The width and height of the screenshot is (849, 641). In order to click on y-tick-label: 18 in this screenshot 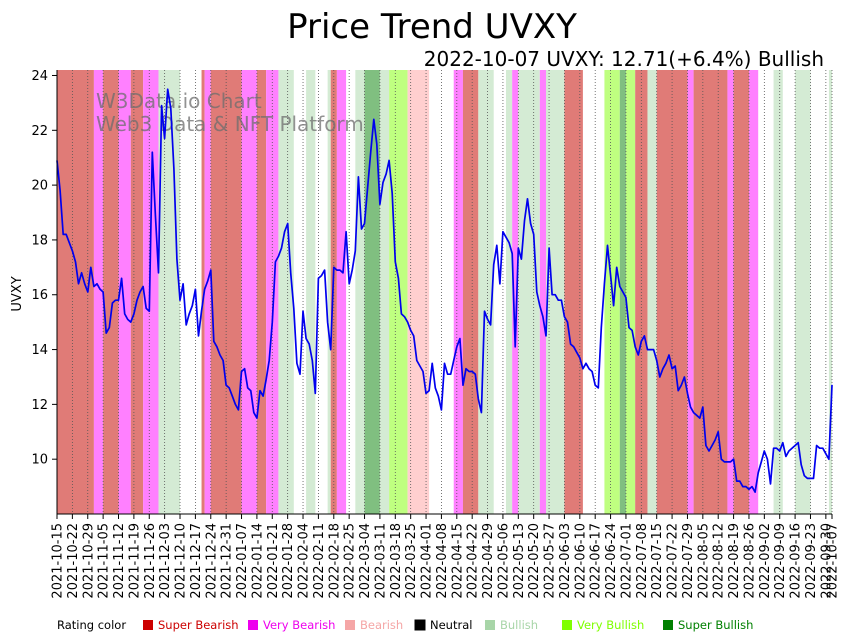, I will do `click(39, 240)`.